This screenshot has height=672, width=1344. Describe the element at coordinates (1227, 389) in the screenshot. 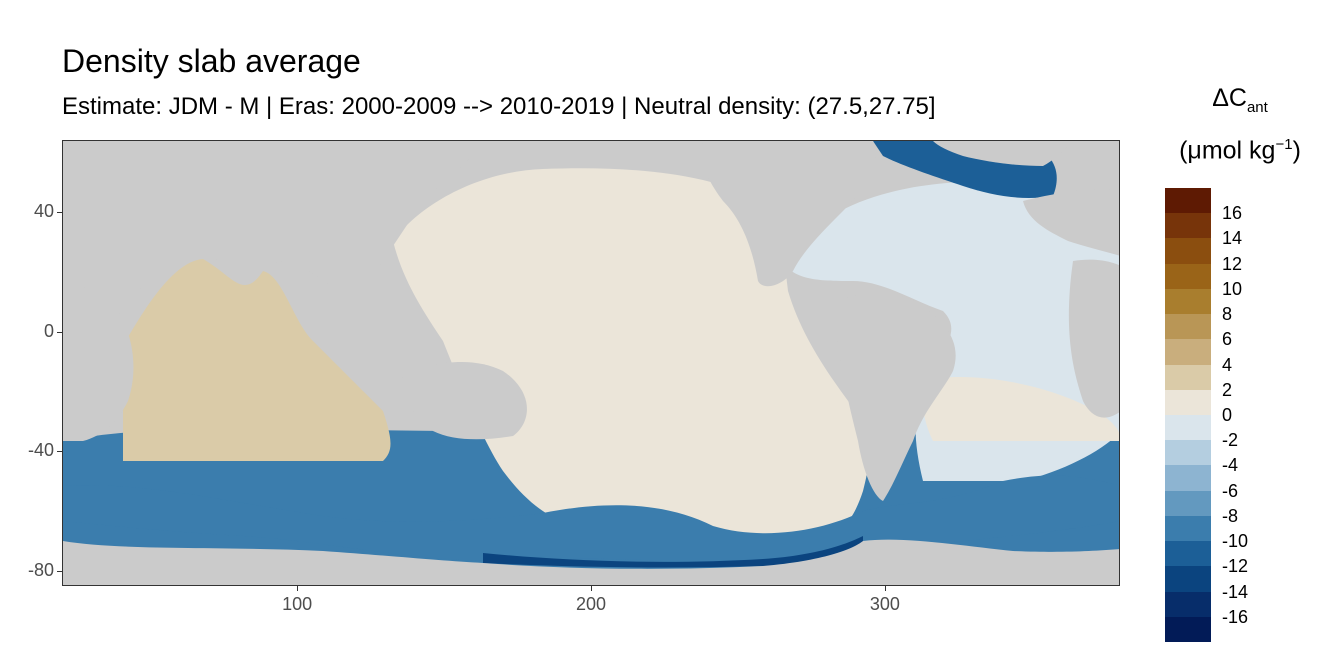

I see `legend-break-label: 2` at that location.